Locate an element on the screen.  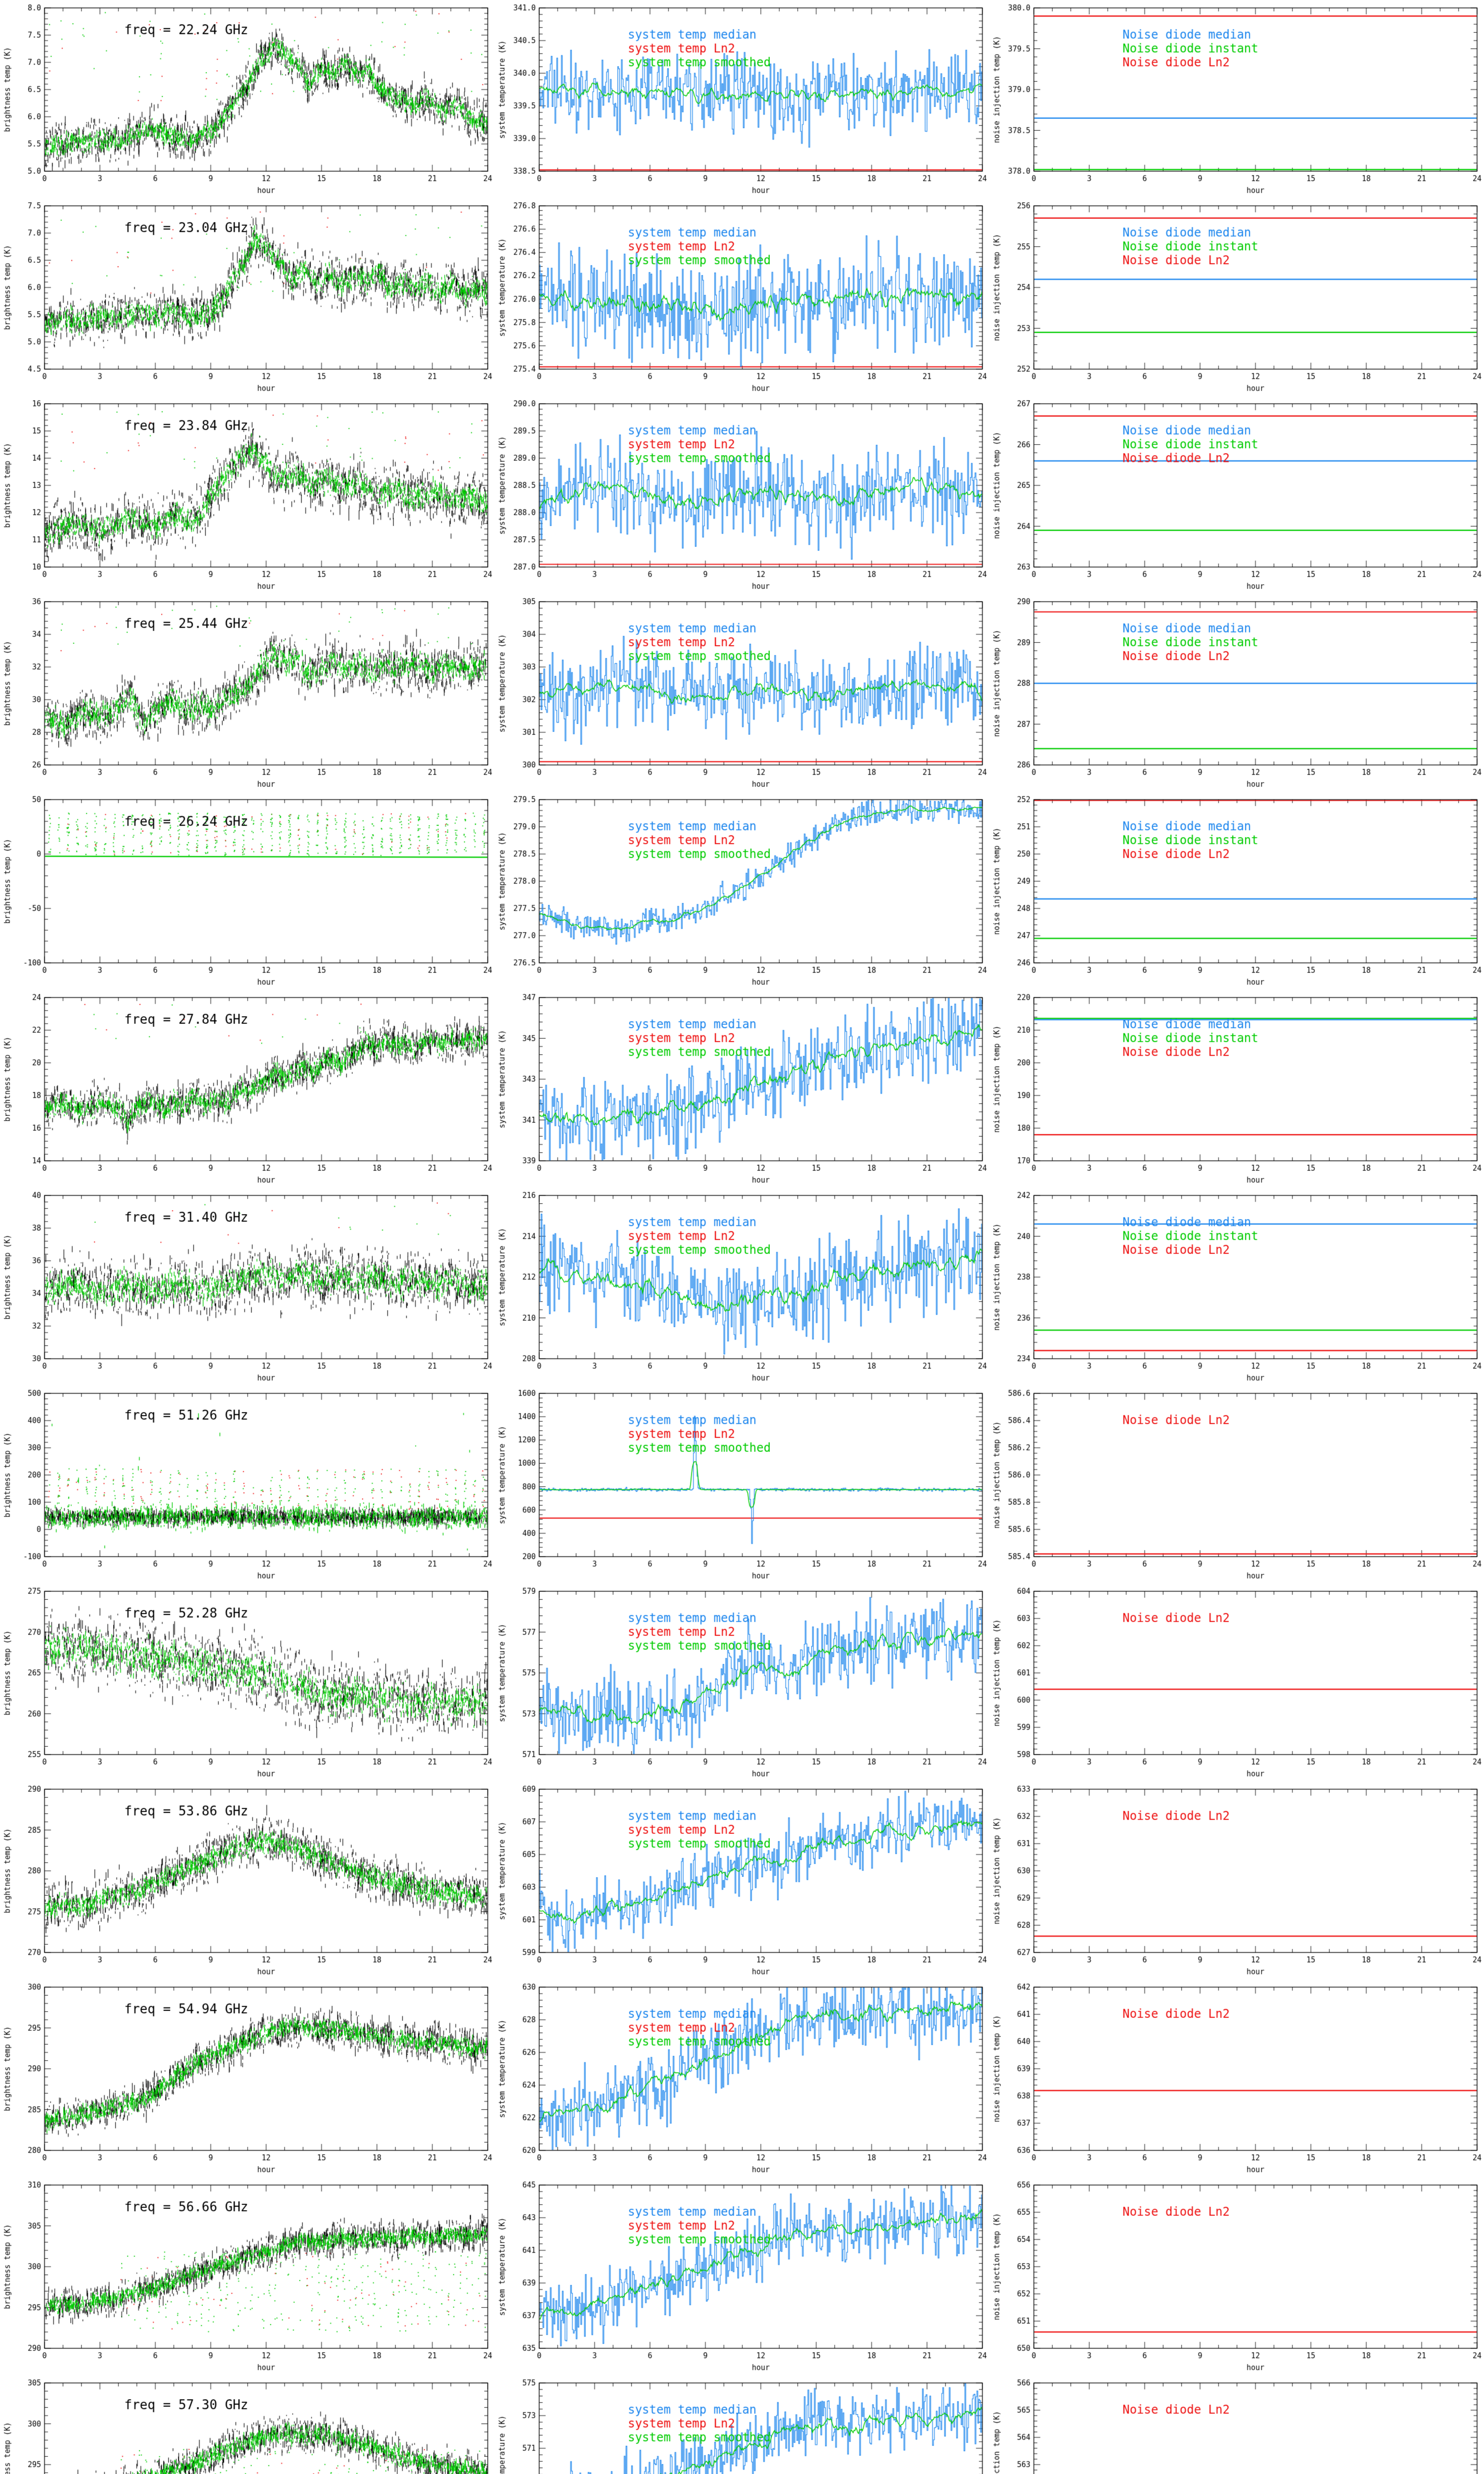
brightness-temp-plot-52.28GHz is located at coordinates (247, 1682).